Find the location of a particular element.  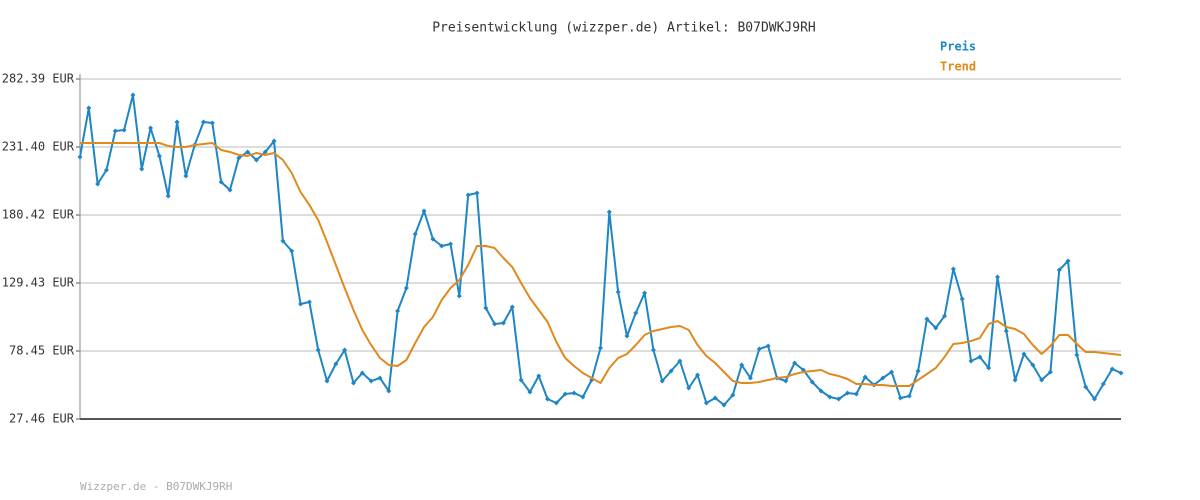

y-tick-label: 282.39 EUR is located at coordinates (38, 79).